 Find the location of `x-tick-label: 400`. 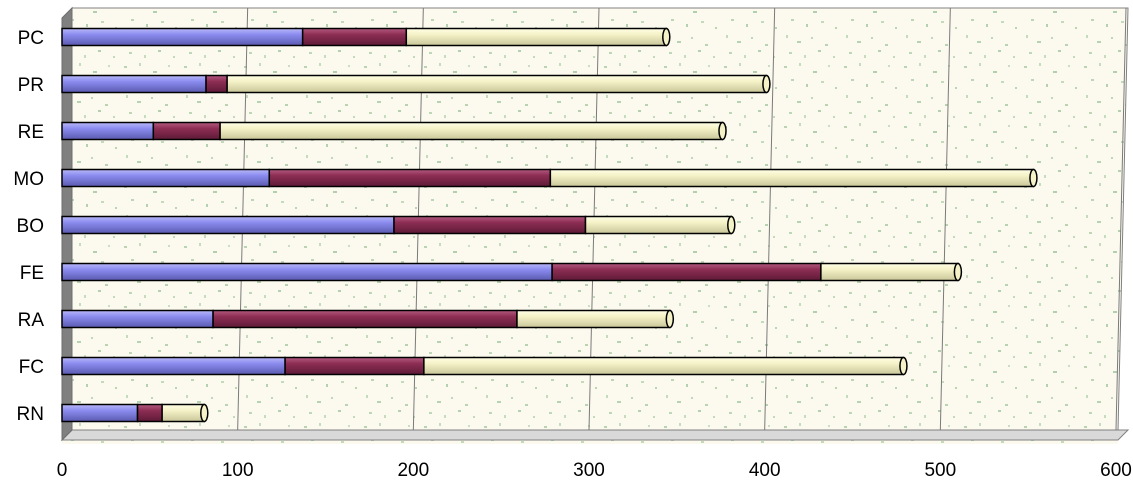

x-tick-label: 400 is located at coordinates (765, 470).